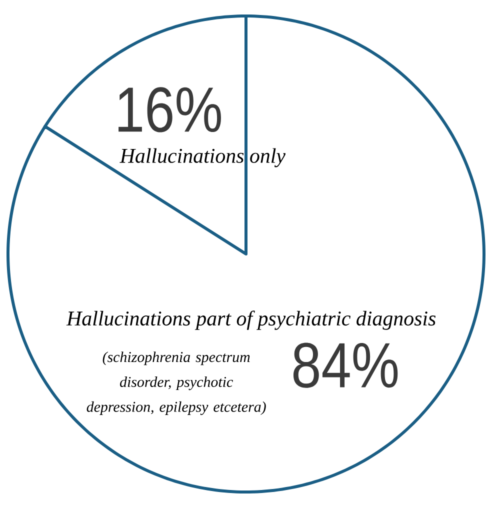  What do you see at coordinates (169, 109) in the screenshot?
I see `data-label: 16%` at bounding box center [169, 109].